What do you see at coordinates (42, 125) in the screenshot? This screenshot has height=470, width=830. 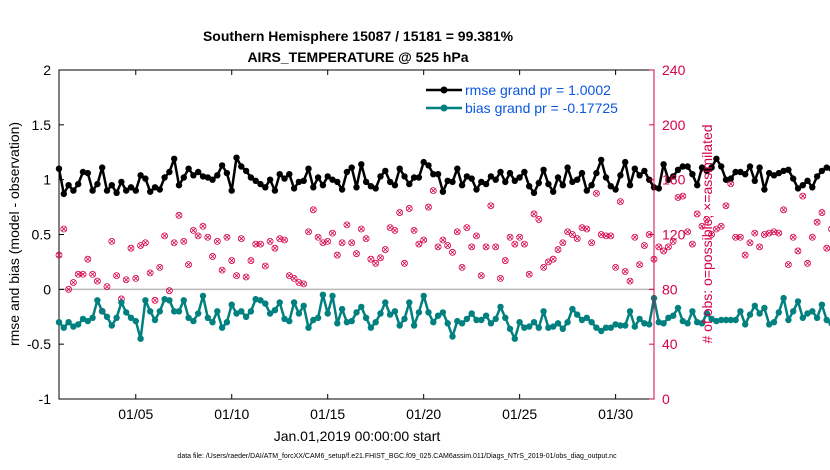 I see `y-tick-label: 1.5` at bounding box center [42, 125].